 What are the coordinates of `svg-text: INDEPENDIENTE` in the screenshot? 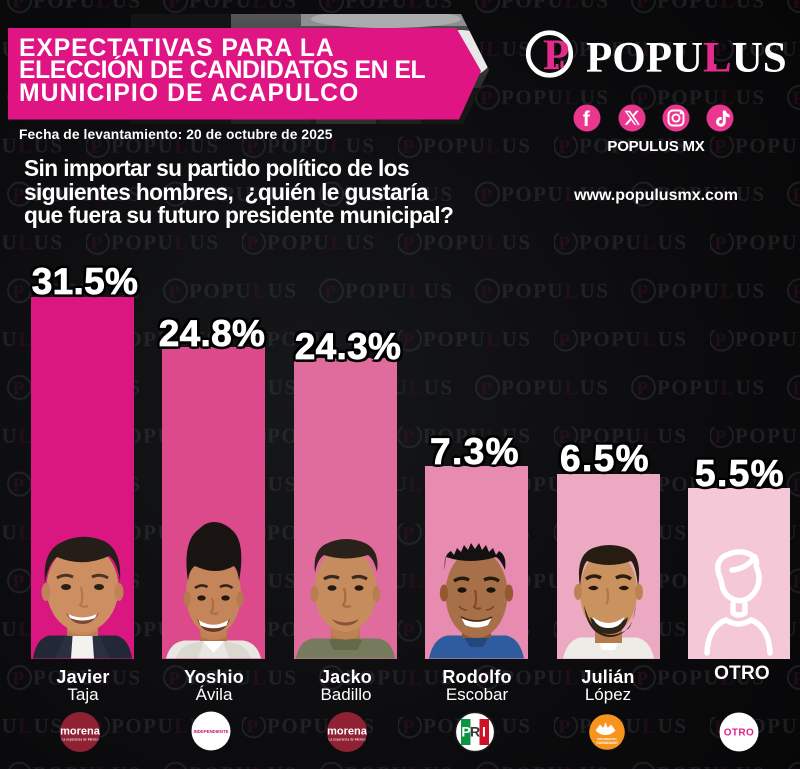 It's located at (211, 731).